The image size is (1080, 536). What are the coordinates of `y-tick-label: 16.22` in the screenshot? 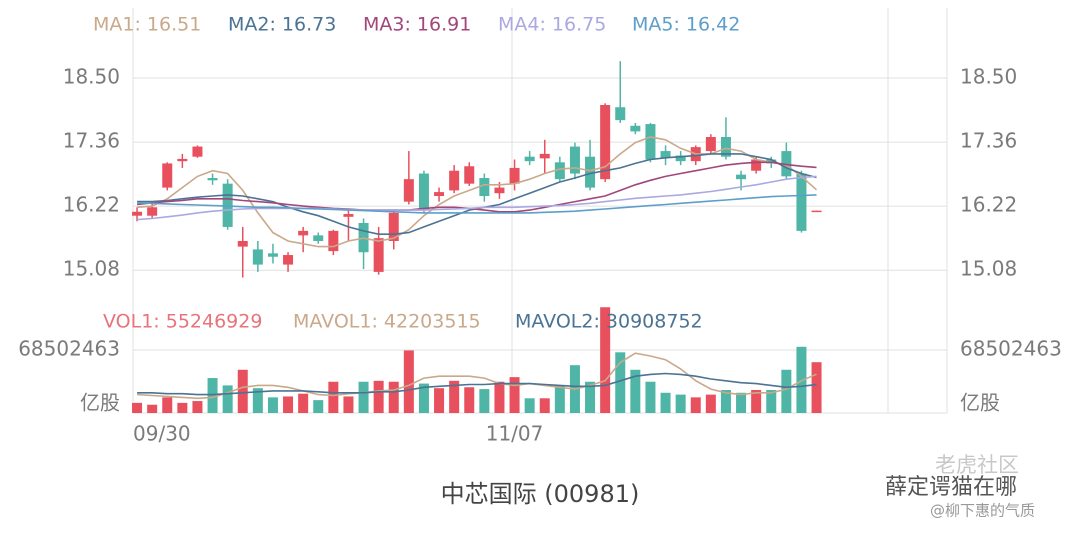 It's located at (91, 205).